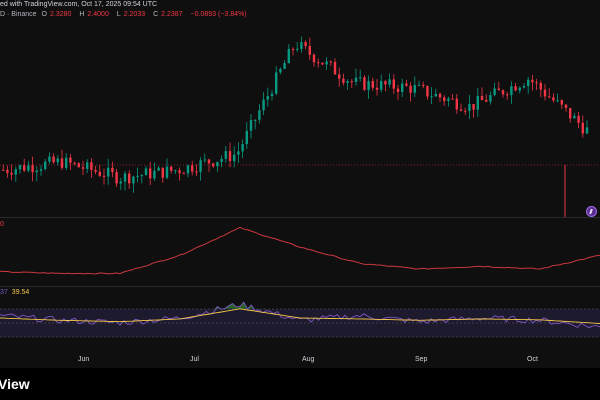 This screenshot has width=600, height=400. Describe the element at coordinates (4, 292) in the screenshot. I see `rsi-value: 37` at that location.